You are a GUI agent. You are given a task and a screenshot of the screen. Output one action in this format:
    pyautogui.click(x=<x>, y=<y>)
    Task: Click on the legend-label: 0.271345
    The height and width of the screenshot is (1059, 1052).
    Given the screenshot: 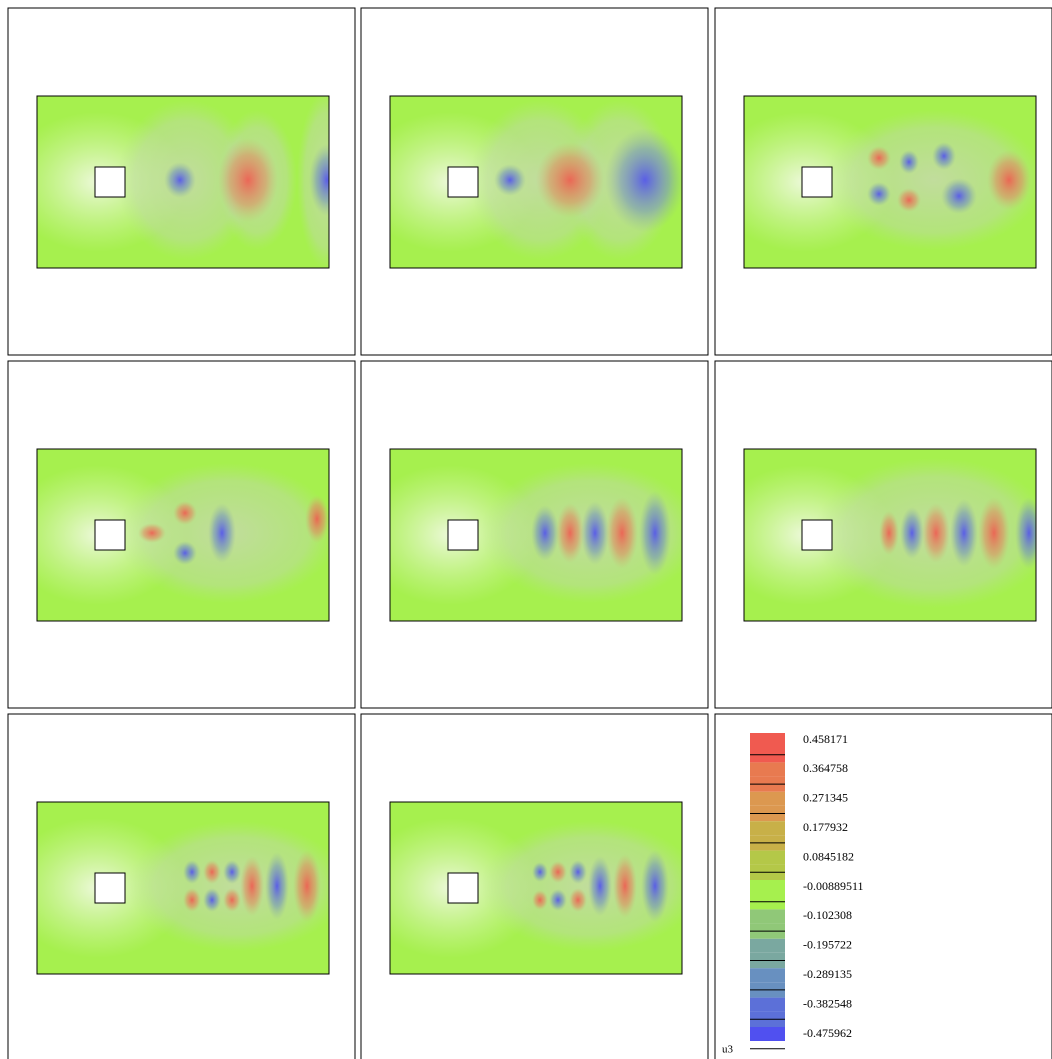 What is the action you would take?
    pyautogui.click(x=825, y=798)
    